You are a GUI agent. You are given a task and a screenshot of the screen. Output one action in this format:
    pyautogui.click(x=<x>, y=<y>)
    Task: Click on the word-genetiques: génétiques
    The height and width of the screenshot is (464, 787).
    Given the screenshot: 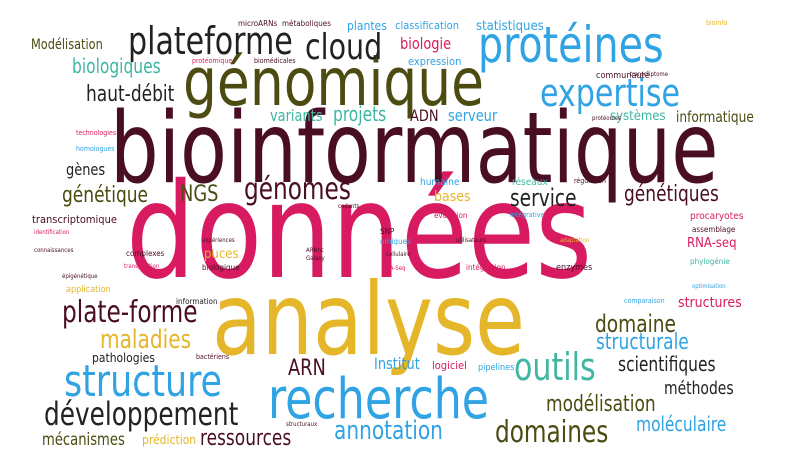 What is the action you would take?
    pyautogui.click(x=671, y=194)
    